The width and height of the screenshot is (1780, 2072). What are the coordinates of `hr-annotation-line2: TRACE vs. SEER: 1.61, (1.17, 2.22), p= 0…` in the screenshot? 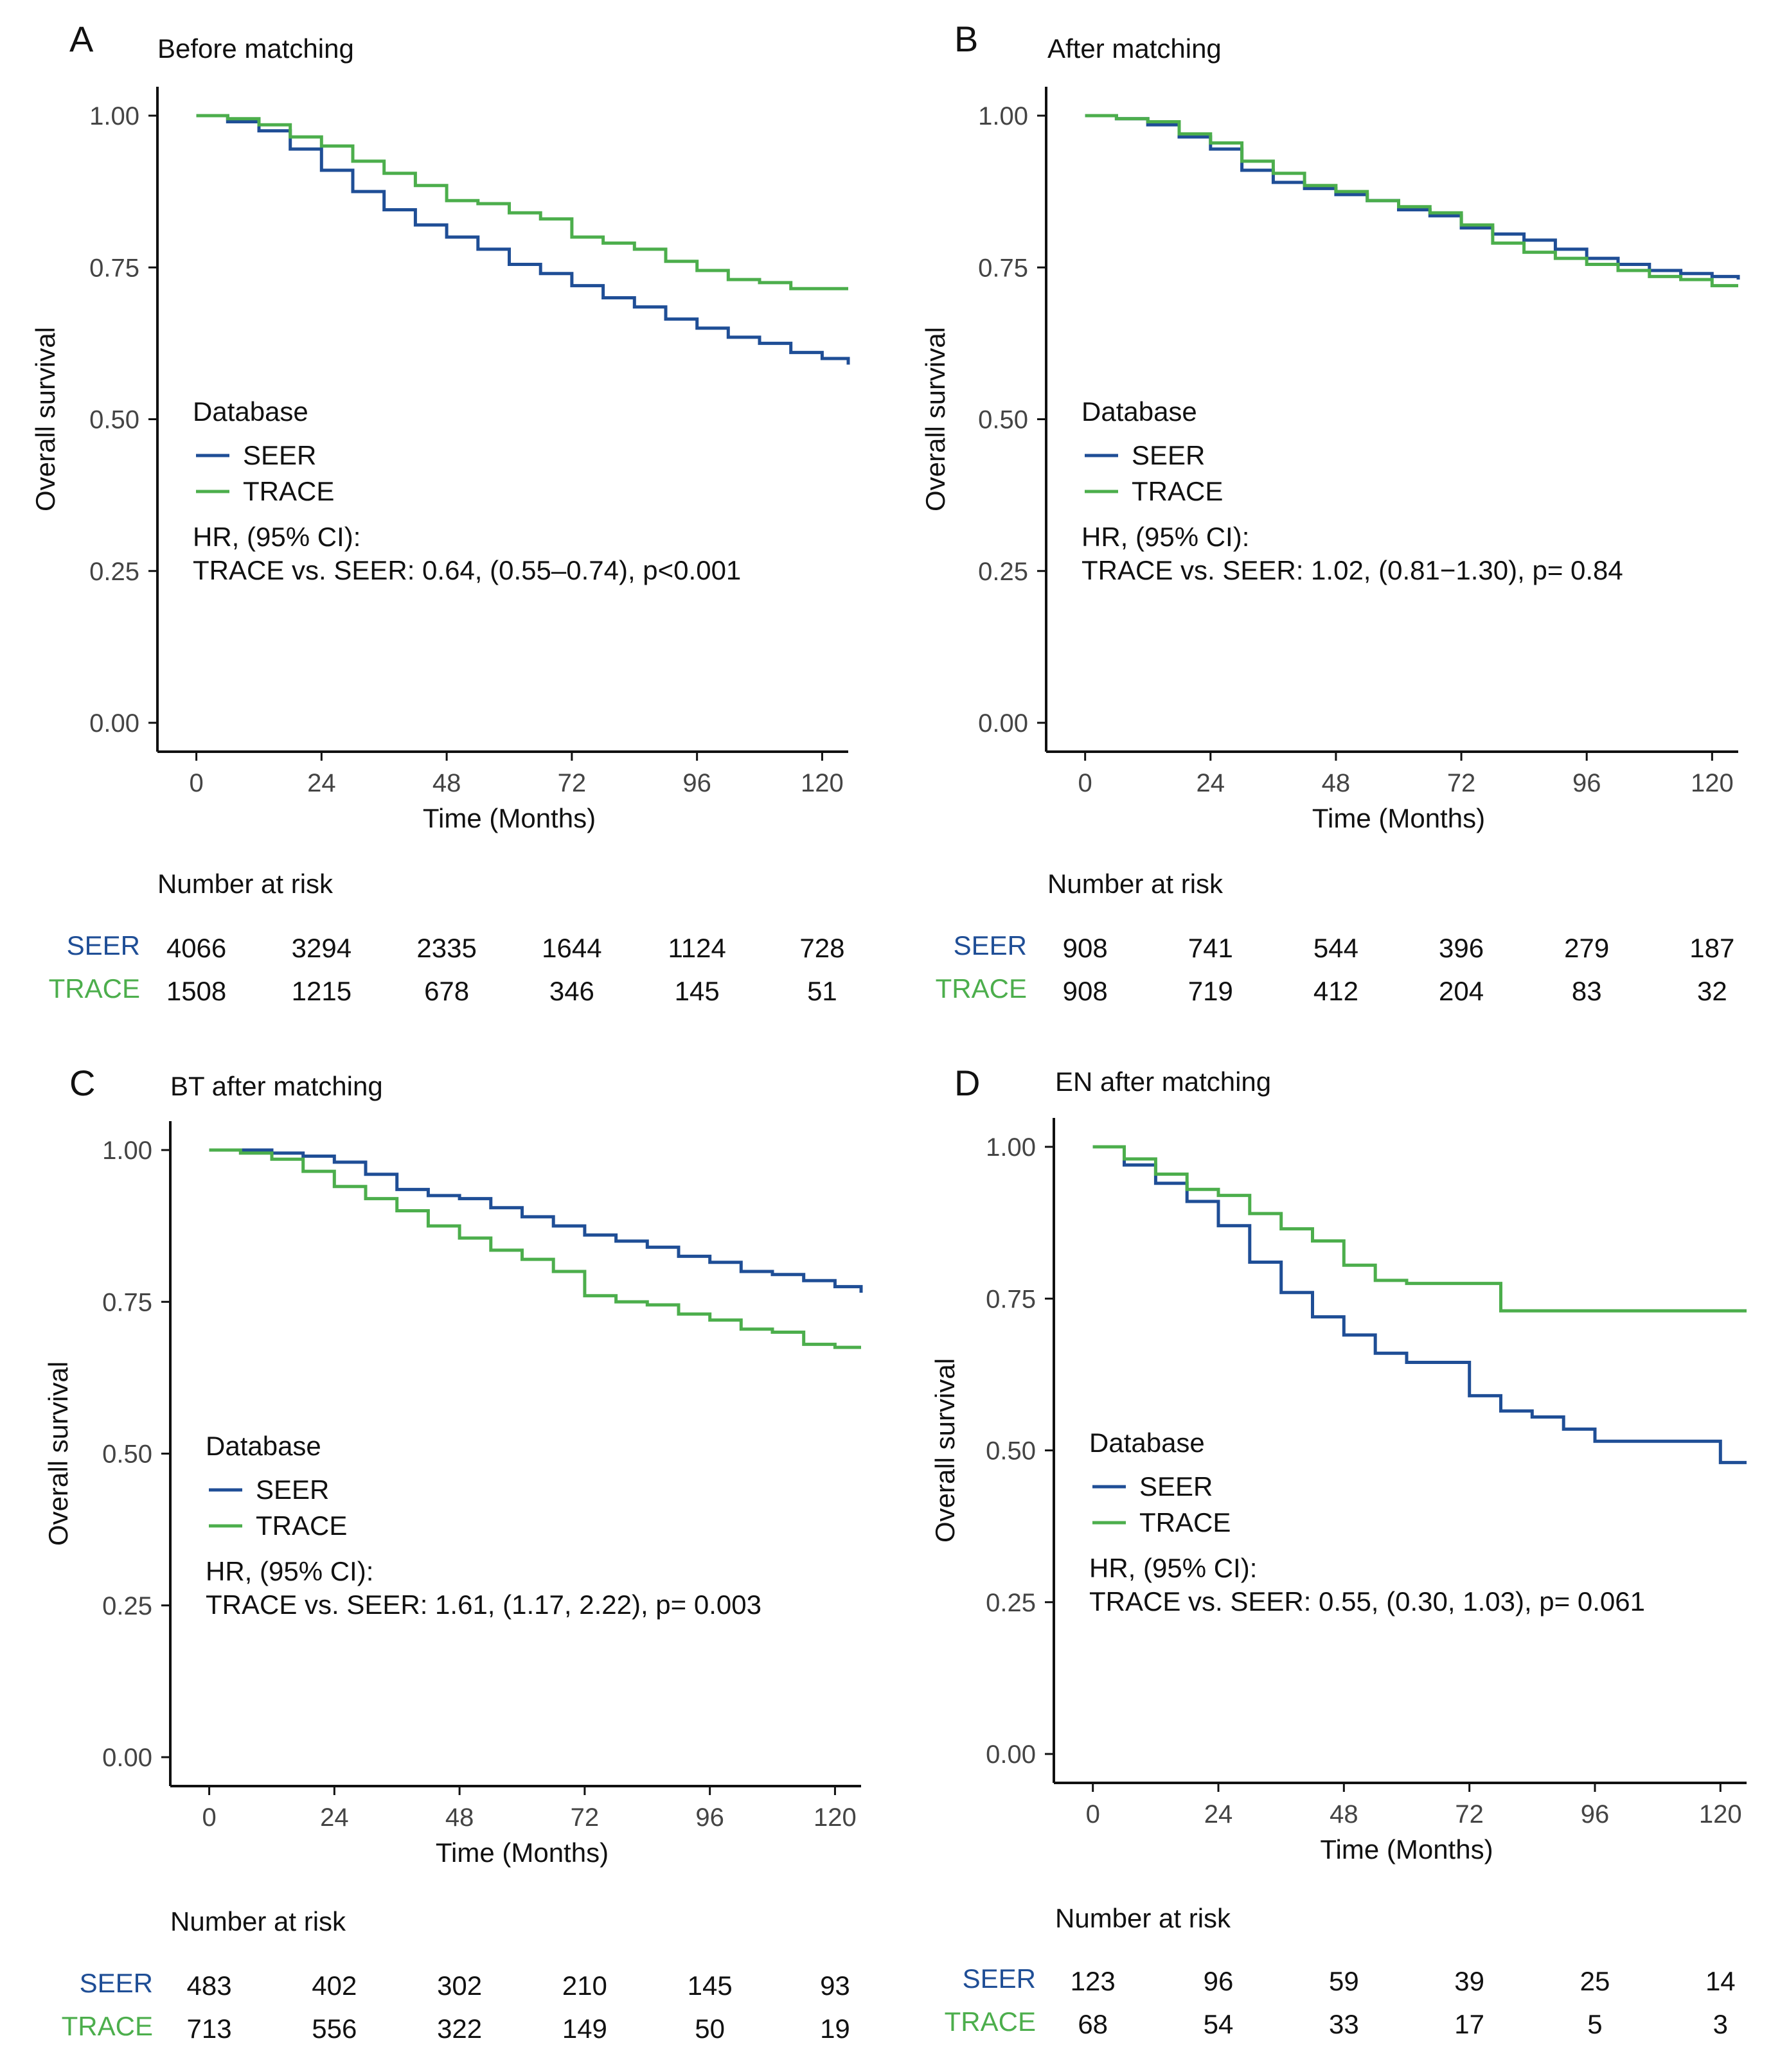 It's located at (483, 1604).